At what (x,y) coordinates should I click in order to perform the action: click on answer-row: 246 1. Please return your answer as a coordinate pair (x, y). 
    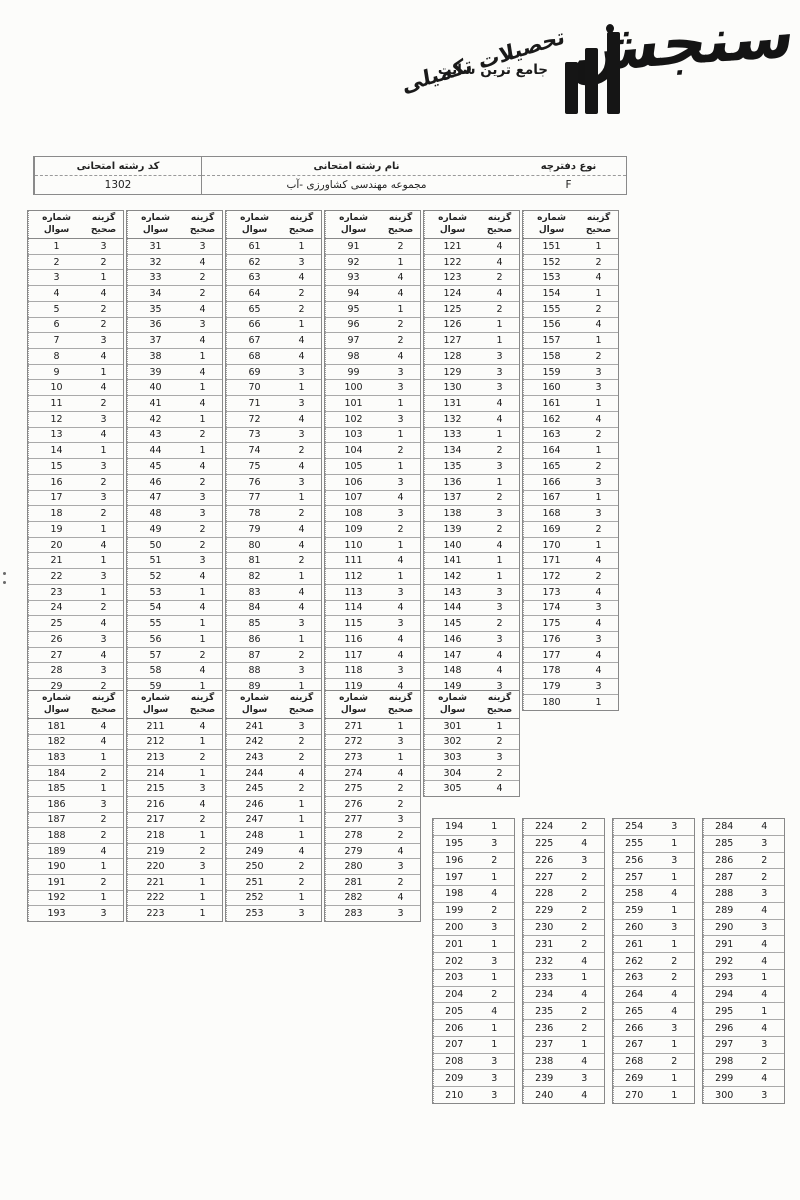
    Looking at the image, I should click on (273, 803).